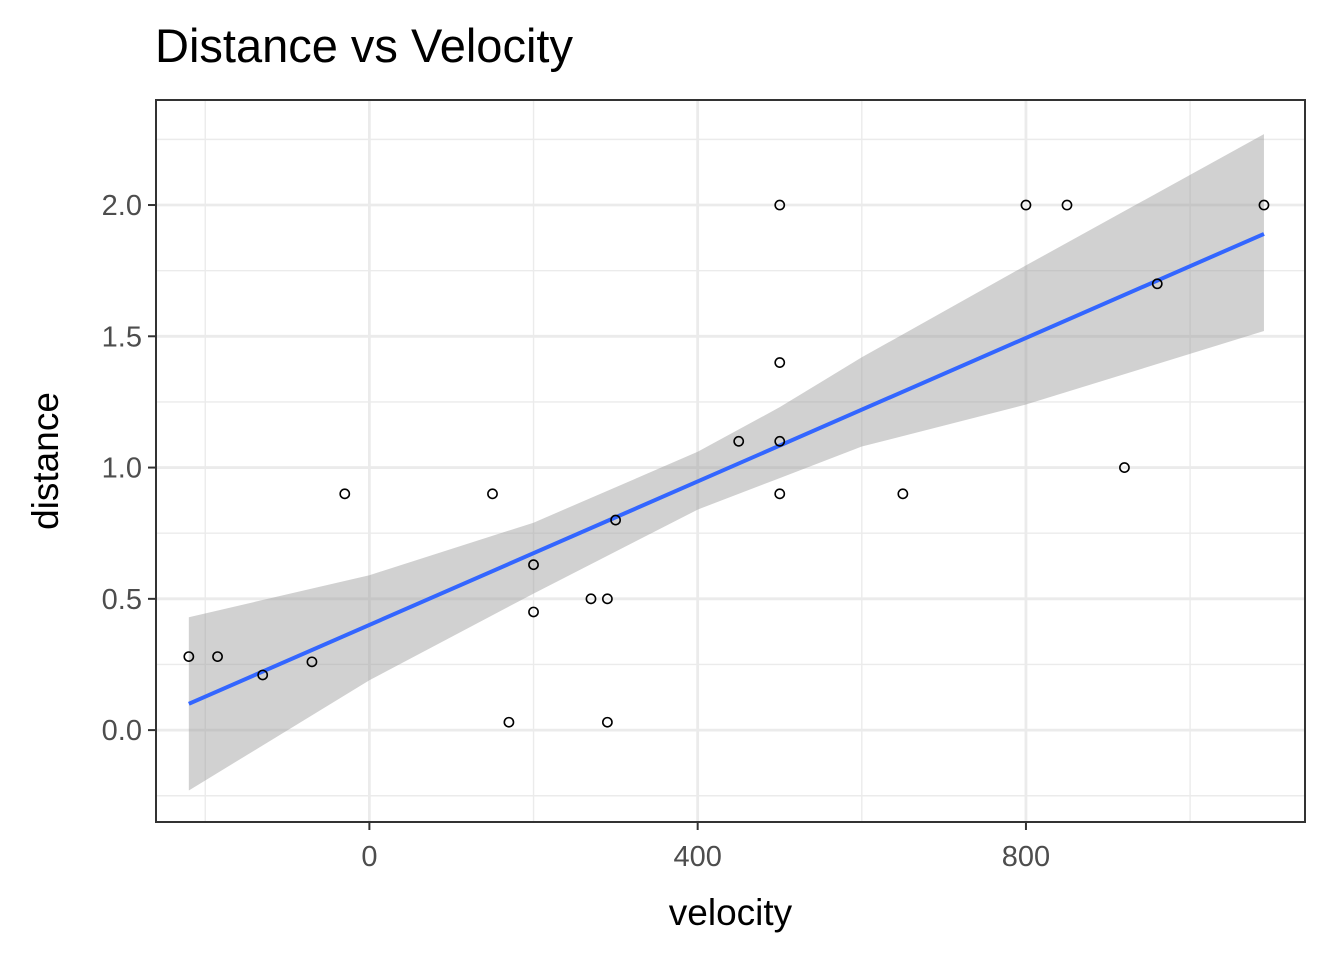  What do you see at coordinates (122, 206) in the screenshot?
I see `y-tick-label: 2.0` at bounding box center [122, 206].